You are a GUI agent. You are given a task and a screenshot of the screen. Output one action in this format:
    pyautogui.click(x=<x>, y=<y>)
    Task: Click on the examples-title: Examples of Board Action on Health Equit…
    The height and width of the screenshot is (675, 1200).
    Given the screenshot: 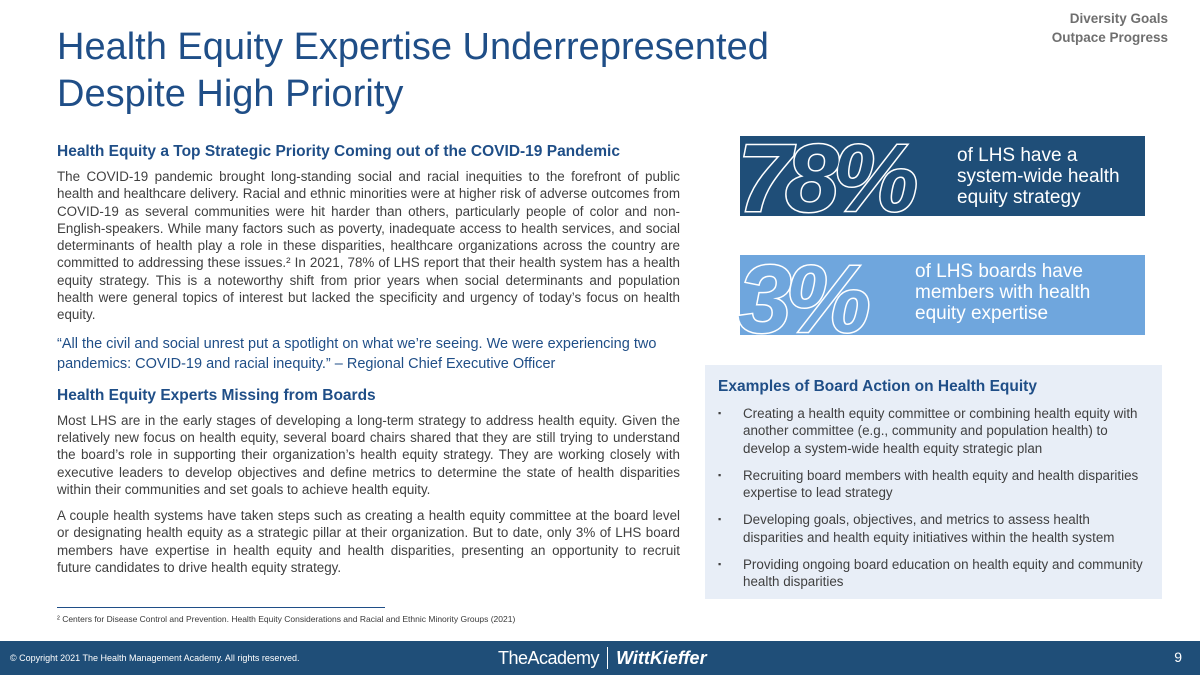 What is the action you would take?
    pyautogui.click(x=877, y=386)
    